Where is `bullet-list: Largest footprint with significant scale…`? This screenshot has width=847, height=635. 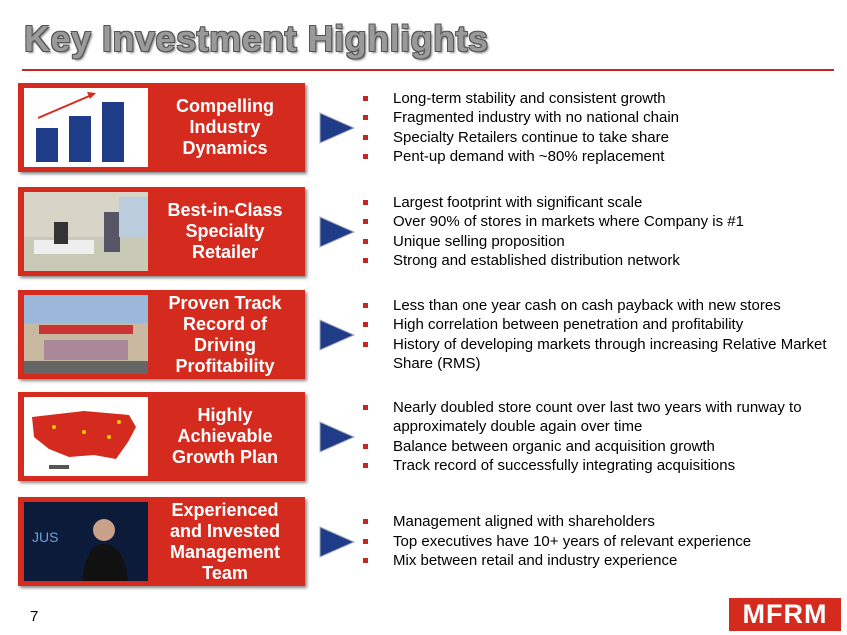 bullet-list: Largest footprint with significant scale… is located at coordinates (594, 231).